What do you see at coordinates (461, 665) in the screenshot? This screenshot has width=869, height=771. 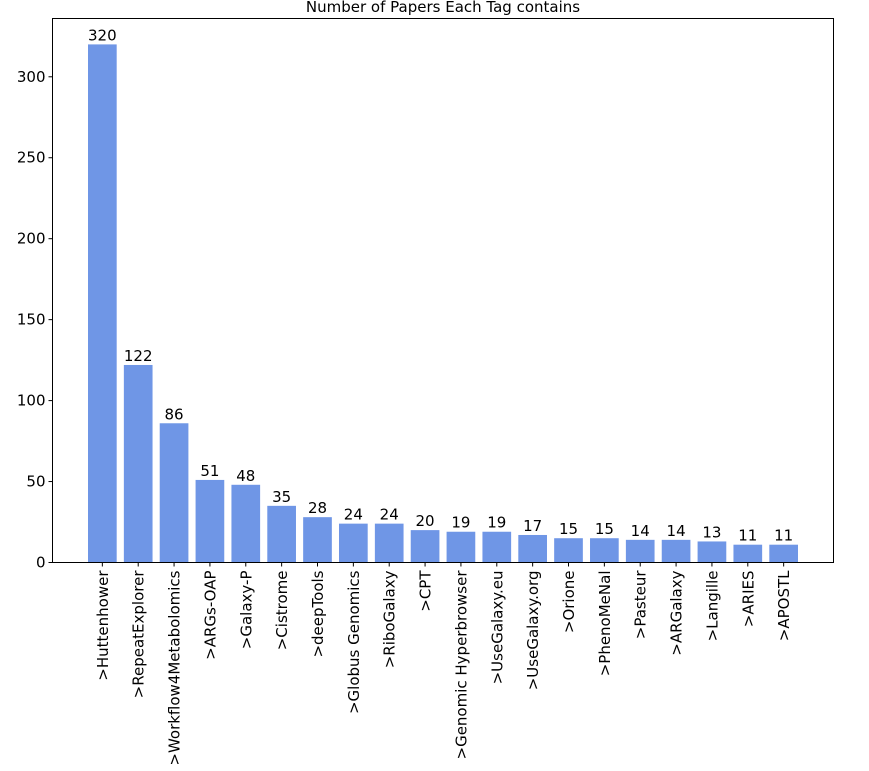 I see `x-tick-label: >Genomic Hyperbrowser` at bounding box center [461, 665].